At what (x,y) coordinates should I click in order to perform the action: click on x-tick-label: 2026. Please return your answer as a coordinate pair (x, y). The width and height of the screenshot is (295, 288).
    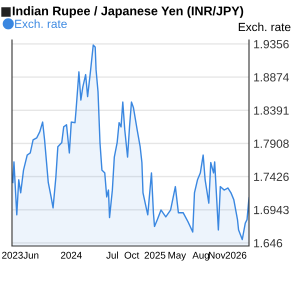
    Looking at the image, I should click on (236, 255).